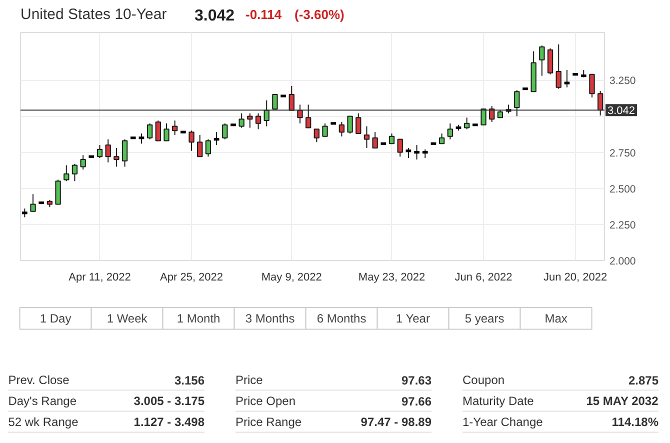 Image resolution: width=670 pixels, height=443 pixels. I want to click on text: 2.875, so click(643, 381).